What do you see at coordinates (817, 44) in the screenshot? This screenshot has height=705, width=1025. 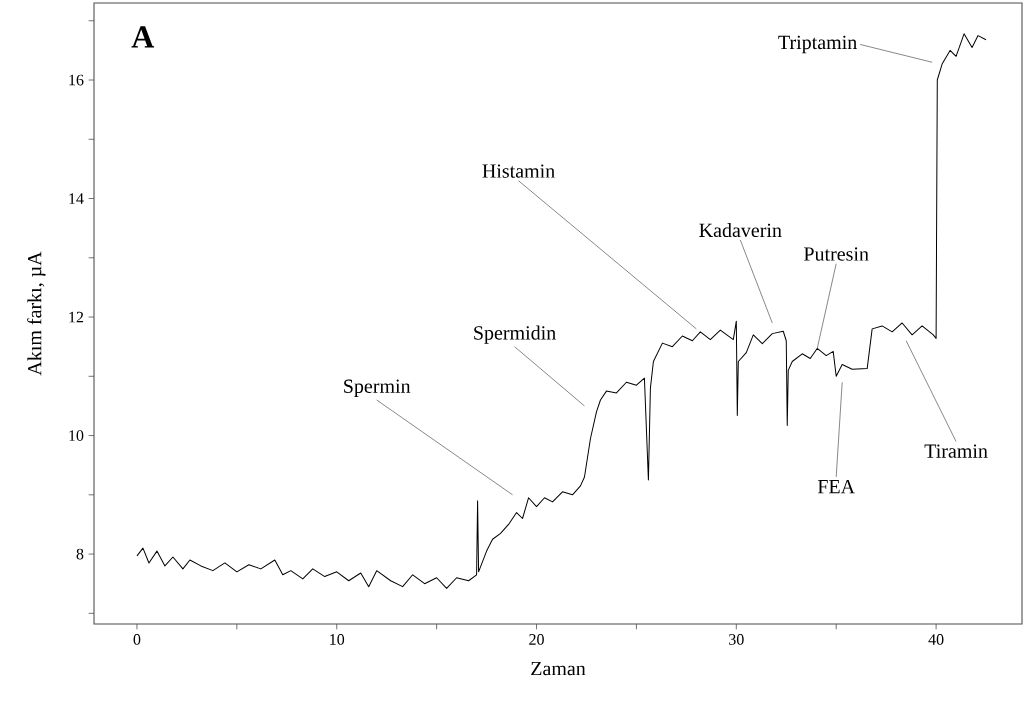 I see `annotation: Triptamin` at bounding box center [817, 44].